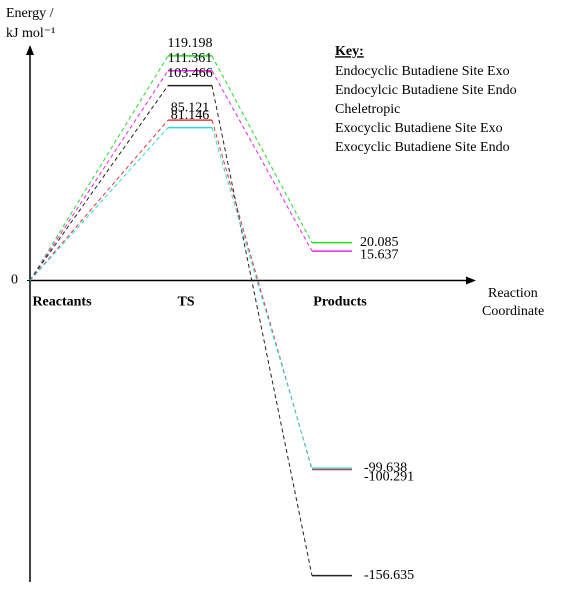 This screenshot has height=599, width=571. I want to click on value-label: 20.085, so click(379, 242).